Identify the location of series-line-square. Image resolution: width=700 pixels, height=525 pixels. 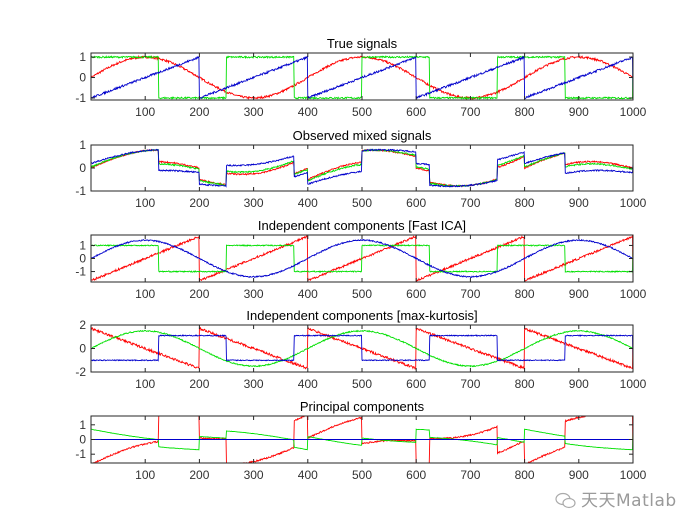
(362, 77).